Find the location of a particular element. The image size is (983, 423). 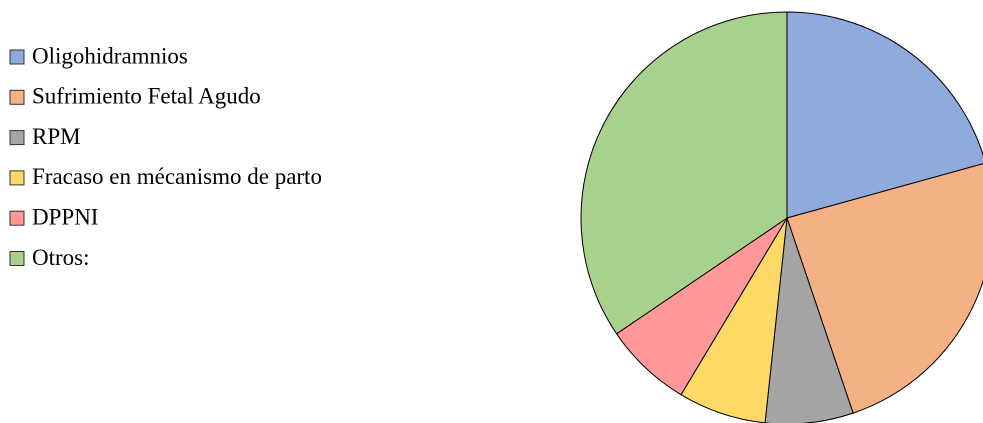

legend-label: Otros: is located at coordinates (61, 257).